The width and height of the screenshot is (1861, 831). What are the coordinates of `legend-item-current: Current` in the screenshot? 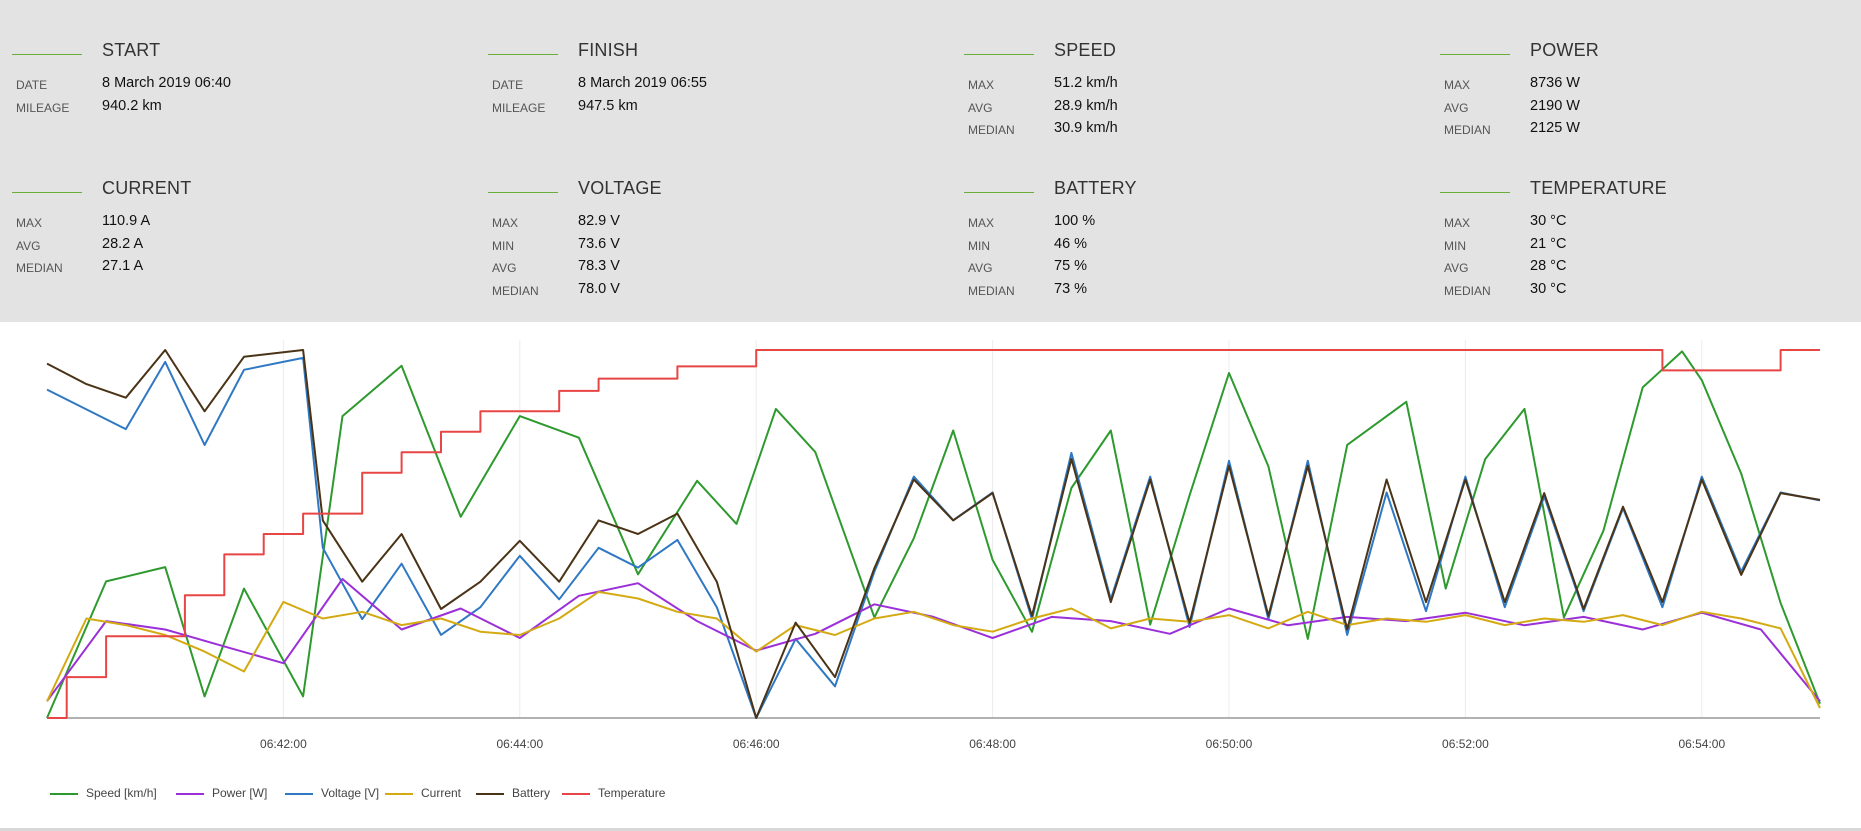 It's located at (425, 794).